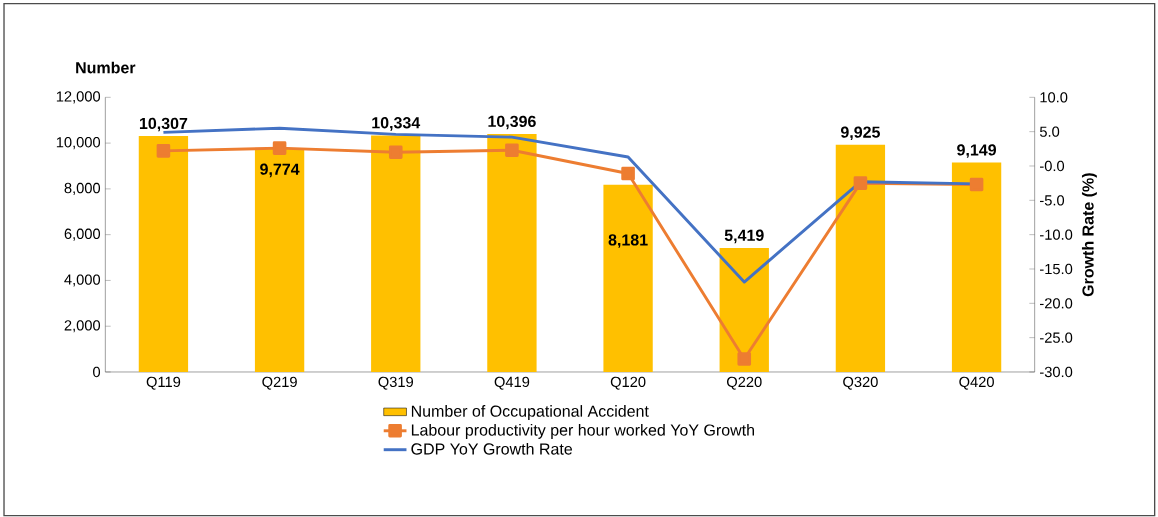 The height and width of the screenshot is (517, 1158). What do you see at coordinates (395, 383) in the screenshot?
I see `x-tick-label: Q319` at bounding box center [395, 383].